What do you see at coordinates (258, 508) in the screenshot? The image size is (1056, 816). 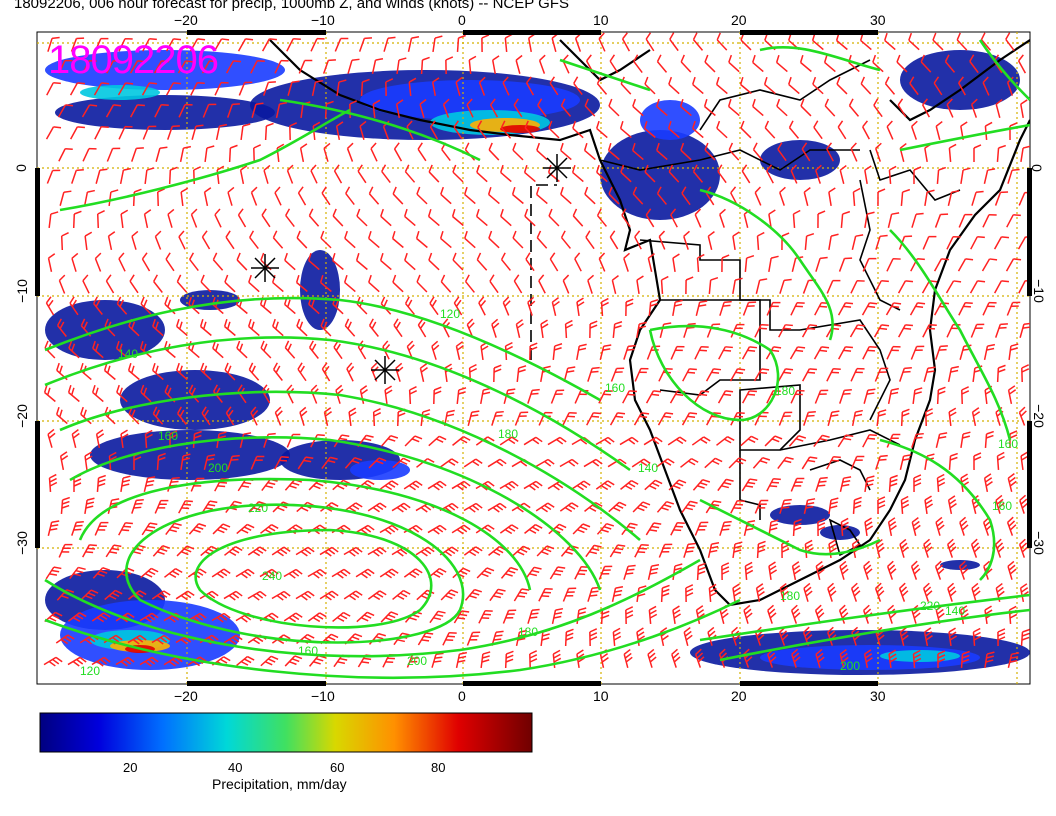 I see `contour-label: 220` at bounding box center [258, 508].